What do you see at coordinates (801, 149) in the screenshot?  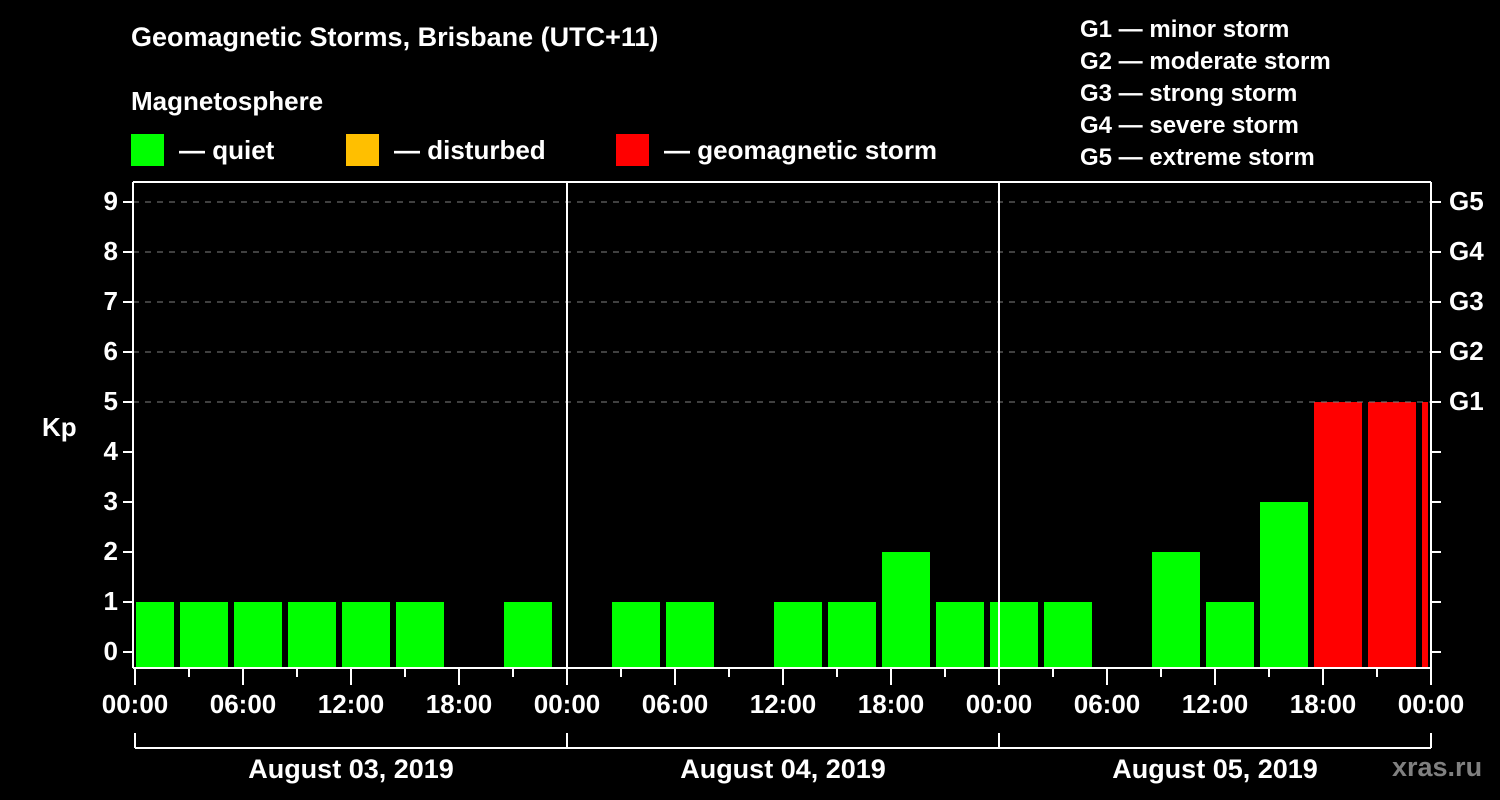 I see `legend-storm-label: — geomagnetic storm` at bounding box center [801, 149].